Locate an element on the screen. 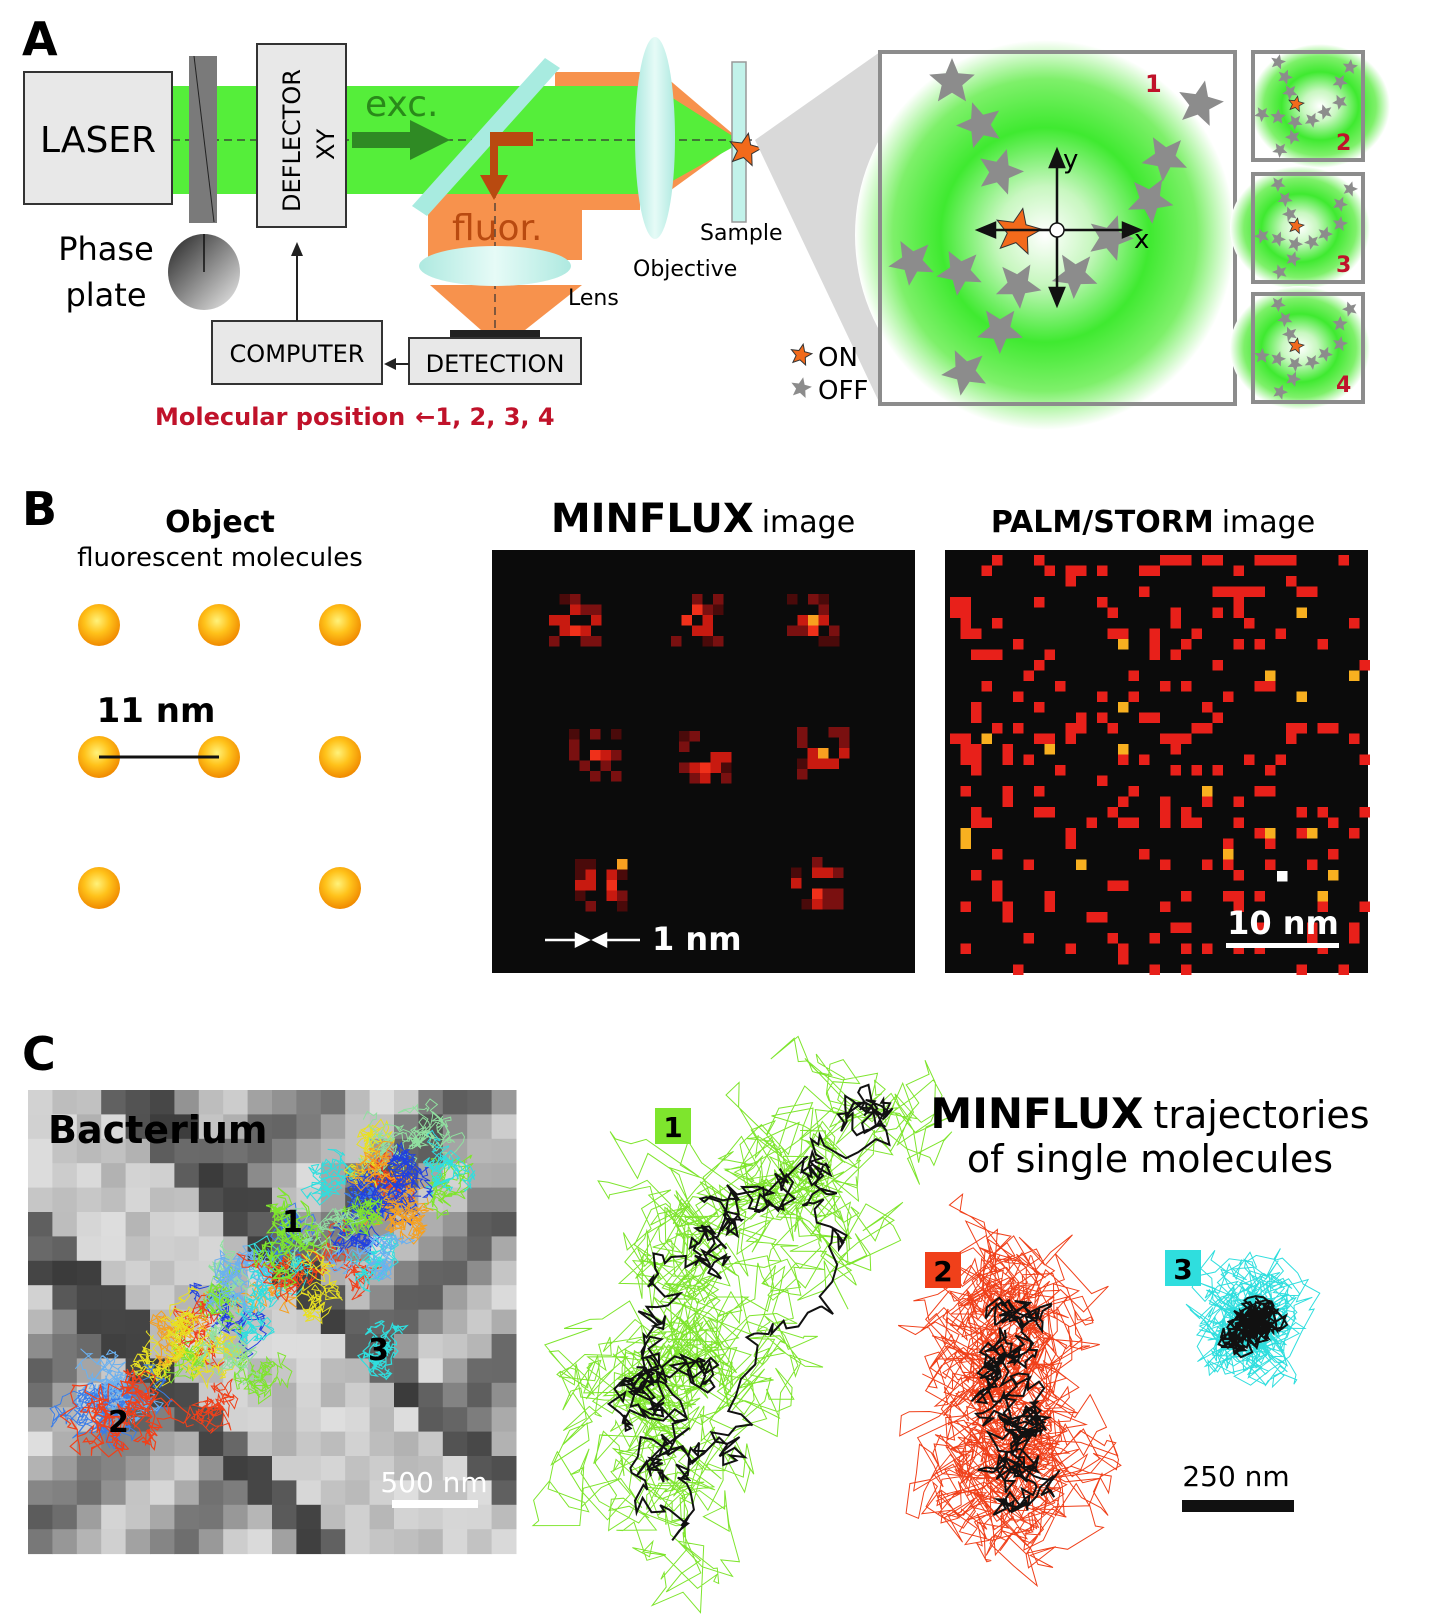 The image size is (1440, 1620). axis-x-label: x is located at coordinates (1141, 240).